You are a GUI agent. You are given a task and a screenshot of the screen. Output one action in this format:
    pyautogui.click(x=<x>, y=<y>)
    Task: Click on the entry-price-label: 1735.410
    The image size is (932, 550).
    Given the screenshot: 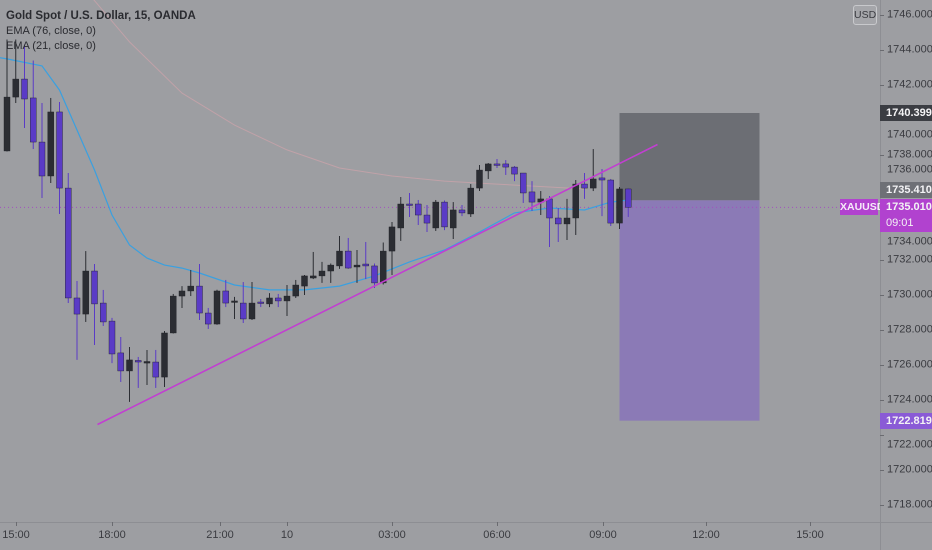 What is the action you would take?
    pyautogui.click(x=906, y=190)
    